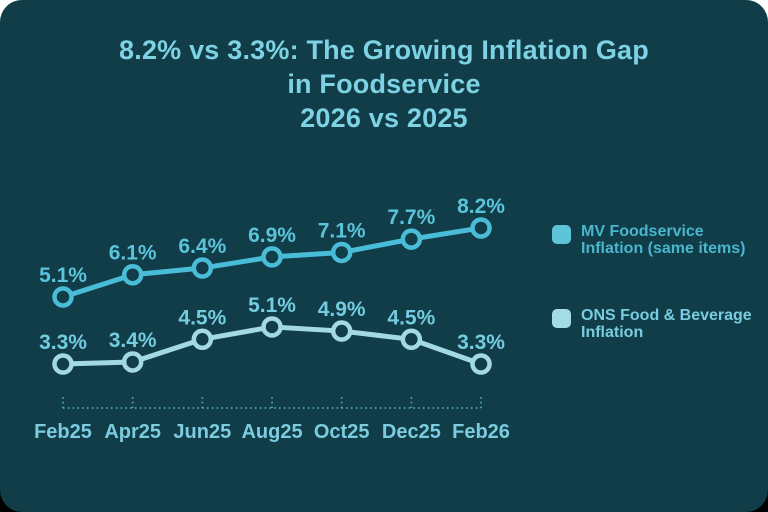 Image resolution: width=768 pixels, height=512 pixels. What do you see at coordinates (384, 118) in the screenshot?
I see `chart-title-line-3: 2026 vs 2025` at bounding box center [384, 118].